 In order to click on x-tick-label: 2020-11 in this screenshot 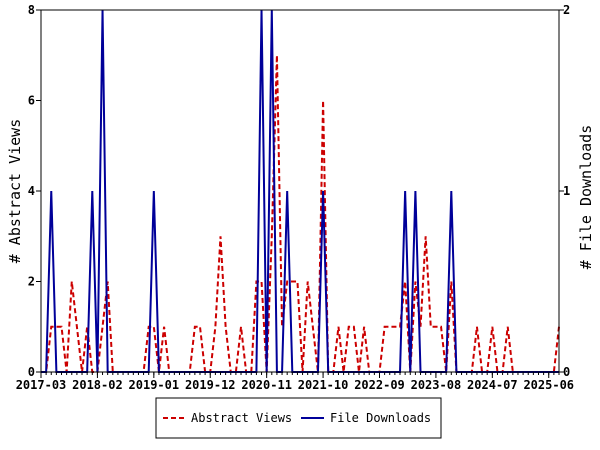, I will do `click(266, 385)`.